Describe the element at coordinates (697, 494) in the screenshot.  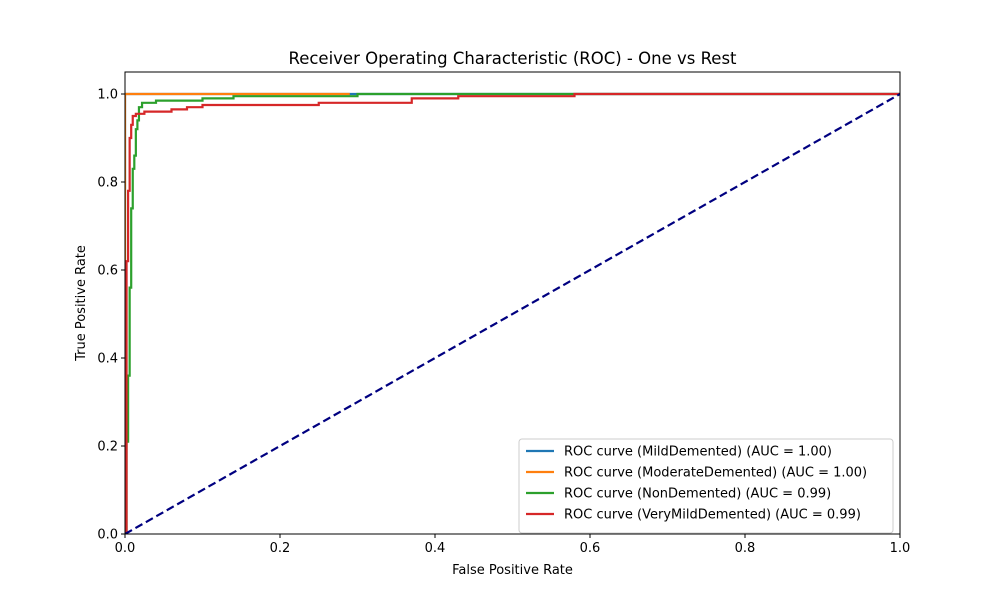
I see `legend-entry-label-2: ROC curve (NonDemented) (AUC = 0.99)` at that location.